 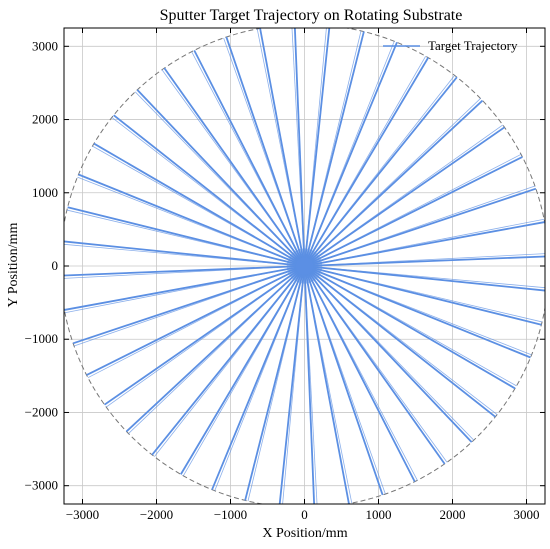 What do you see at coordinates (453, 514) in the screenshot?
I see `x-tick-label: 2000` at bounding box center [453, 514].